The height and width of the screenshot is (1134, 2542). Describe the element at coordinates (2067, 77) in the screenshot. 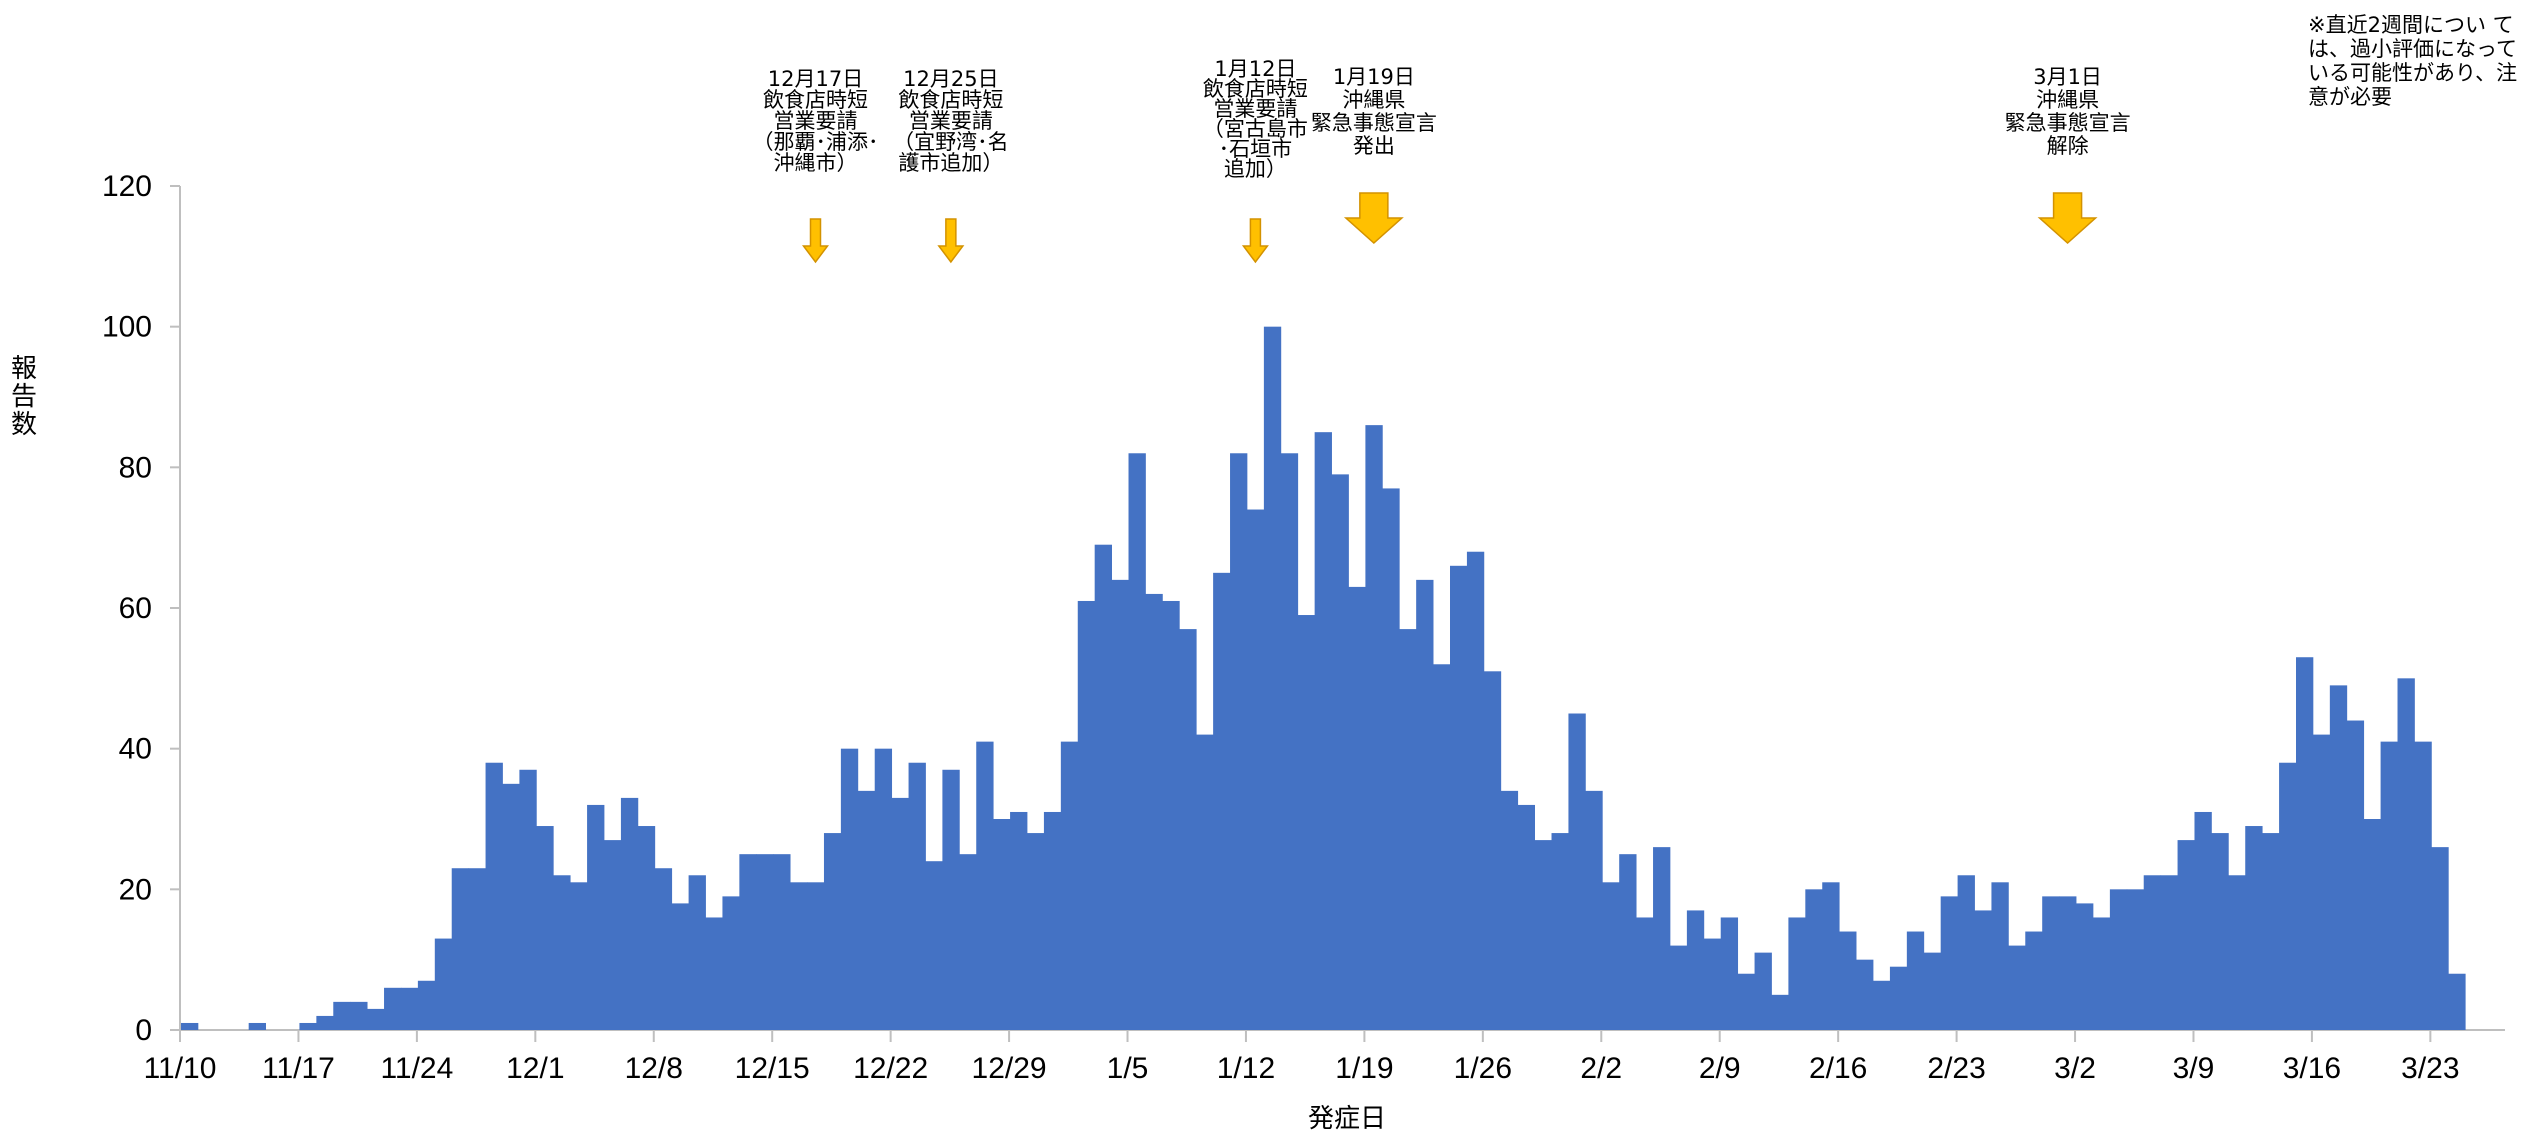

I see `annotation-text: 3月1日` at that location.